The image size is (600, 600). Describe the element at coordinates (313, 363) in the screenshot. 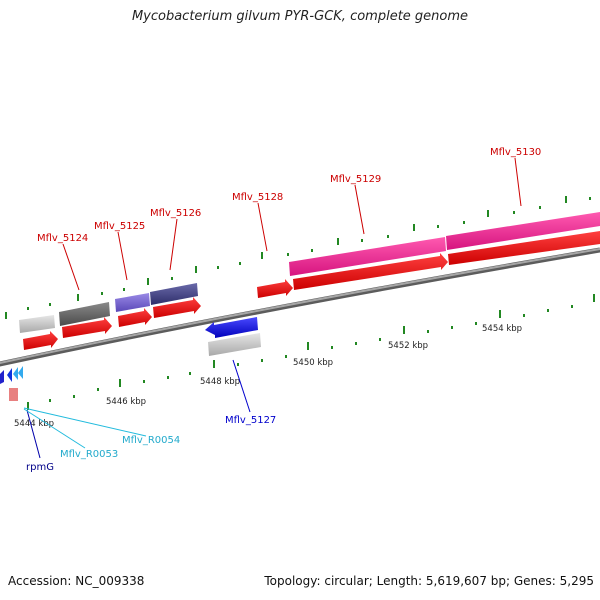

I see `scale-label-5450: 5450 kbp` at that location.